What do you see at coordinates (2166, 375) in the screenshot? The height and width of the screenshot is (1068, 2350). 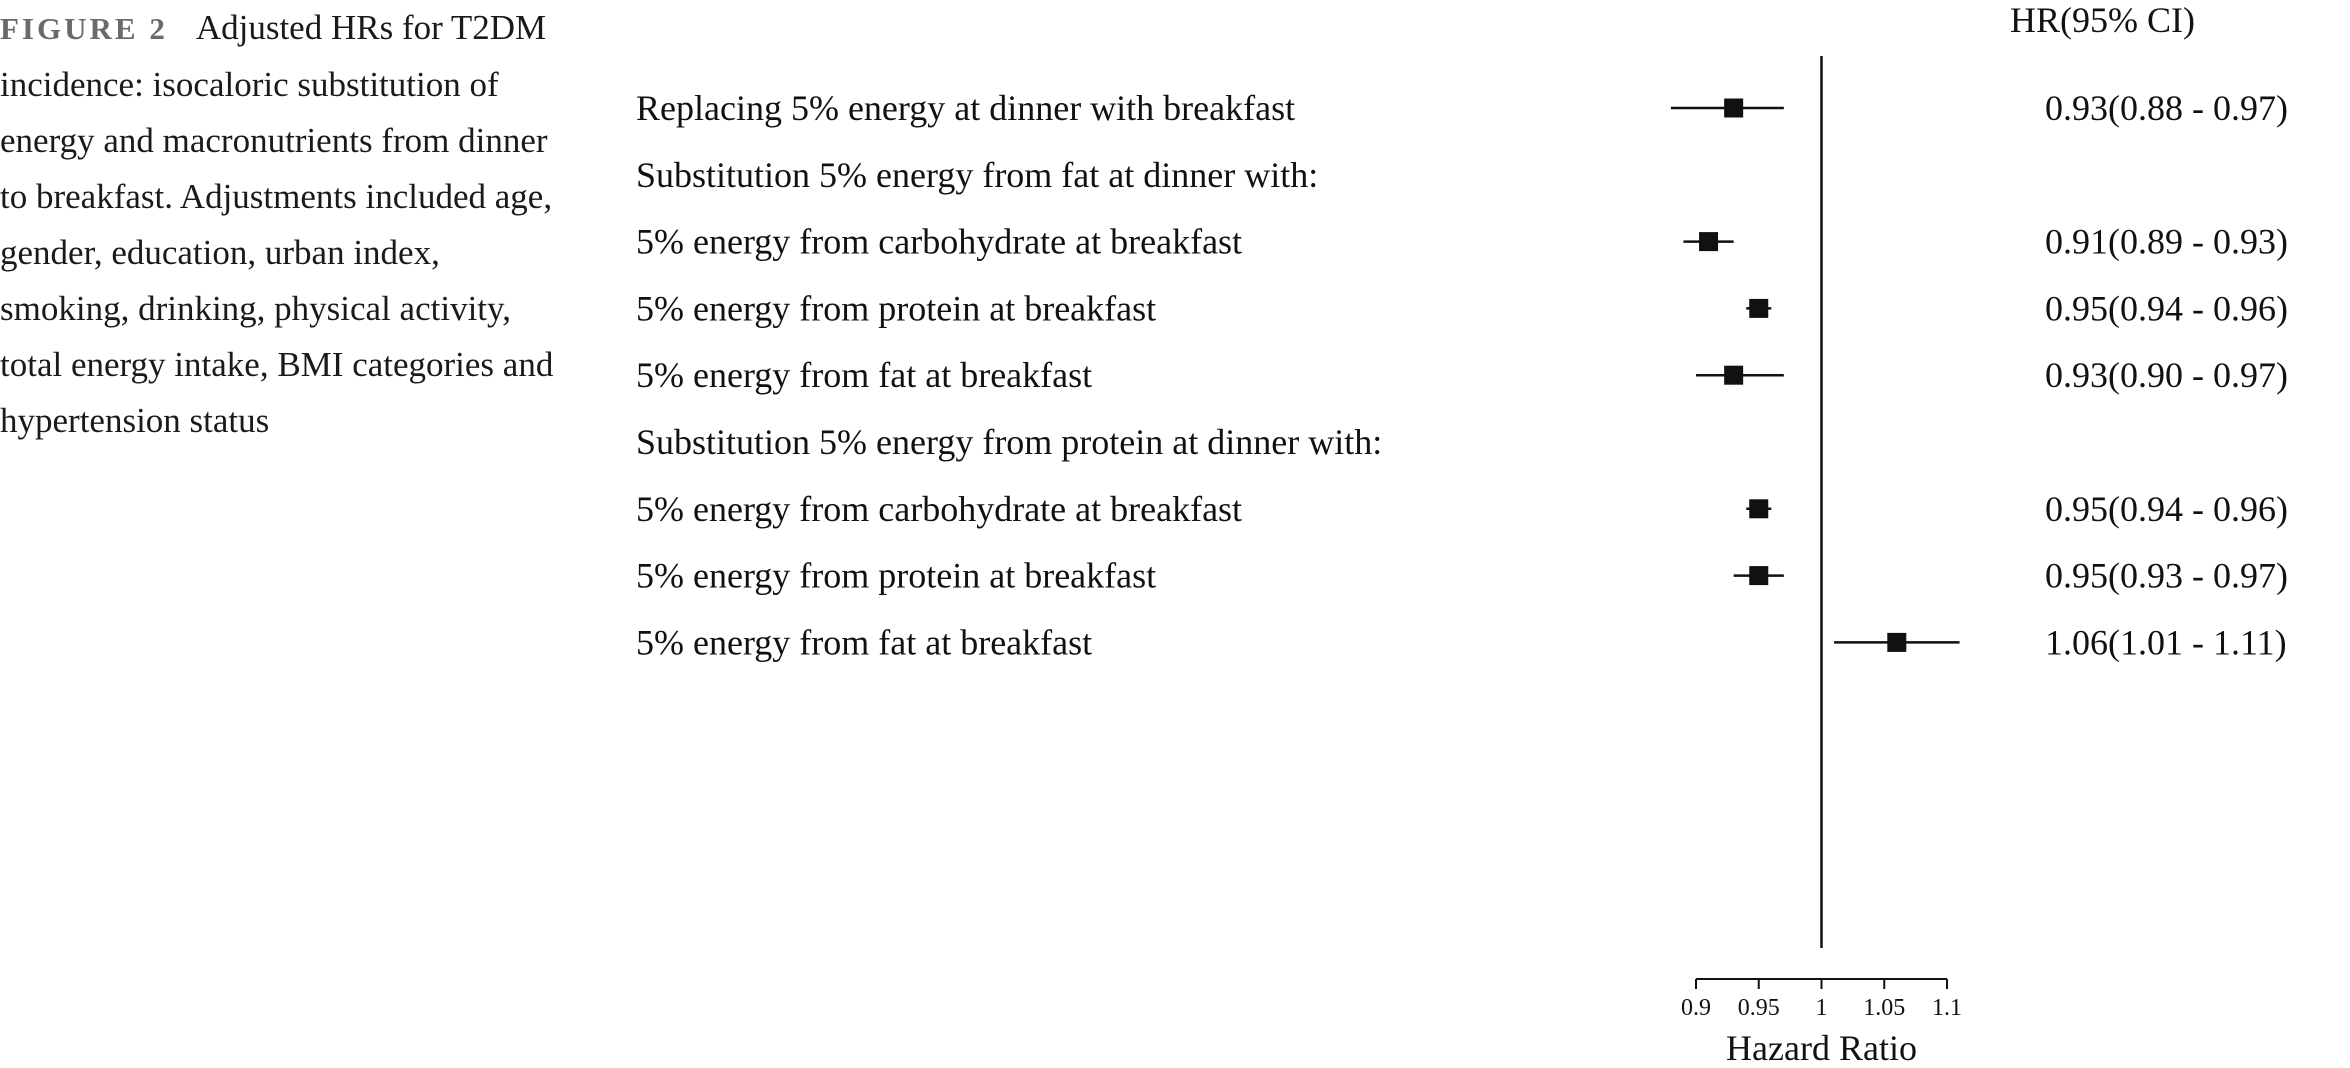 I see `hr-value: 0.93(0.90 - 0.97)` at bounding box center [2166, 375].